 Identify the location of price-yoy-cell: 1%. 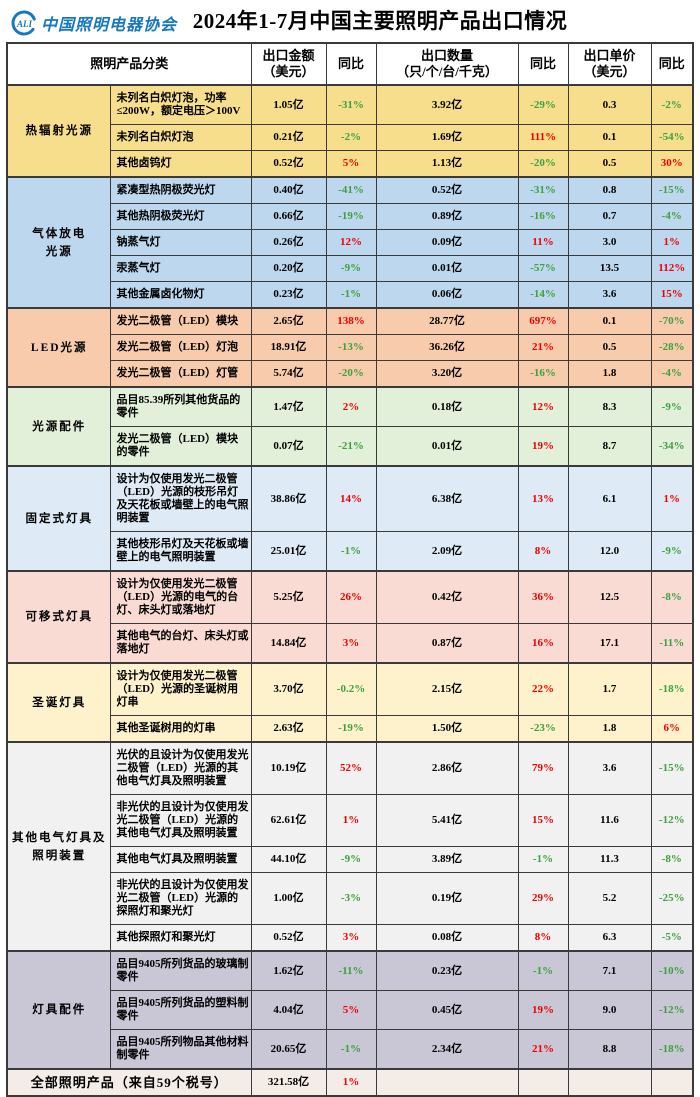
(672, 242).